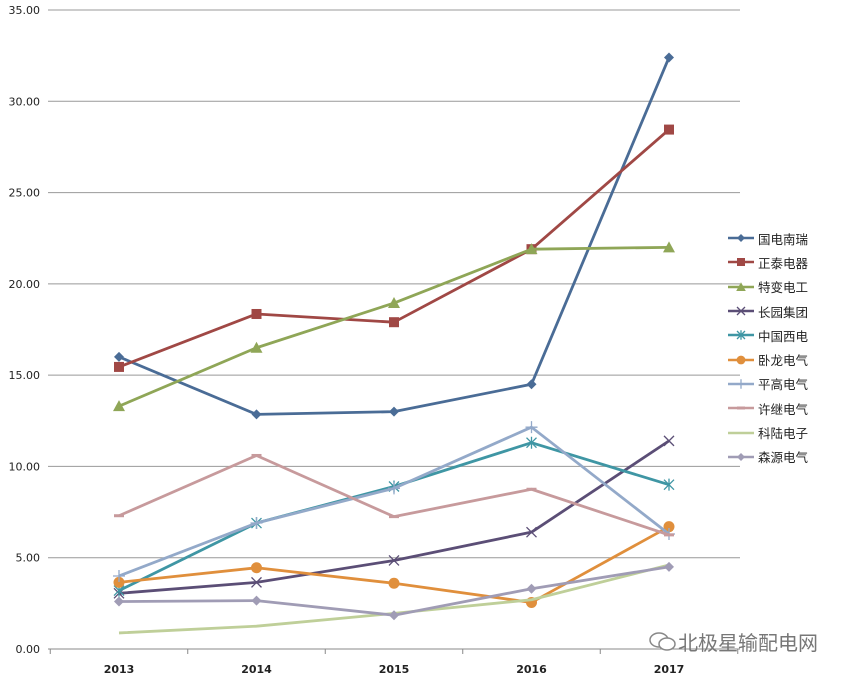 The image size is (851, 681). Describe the element at coordinates (783, 336) in the screenshot. I see `legend-label: 中国西电` at that location.